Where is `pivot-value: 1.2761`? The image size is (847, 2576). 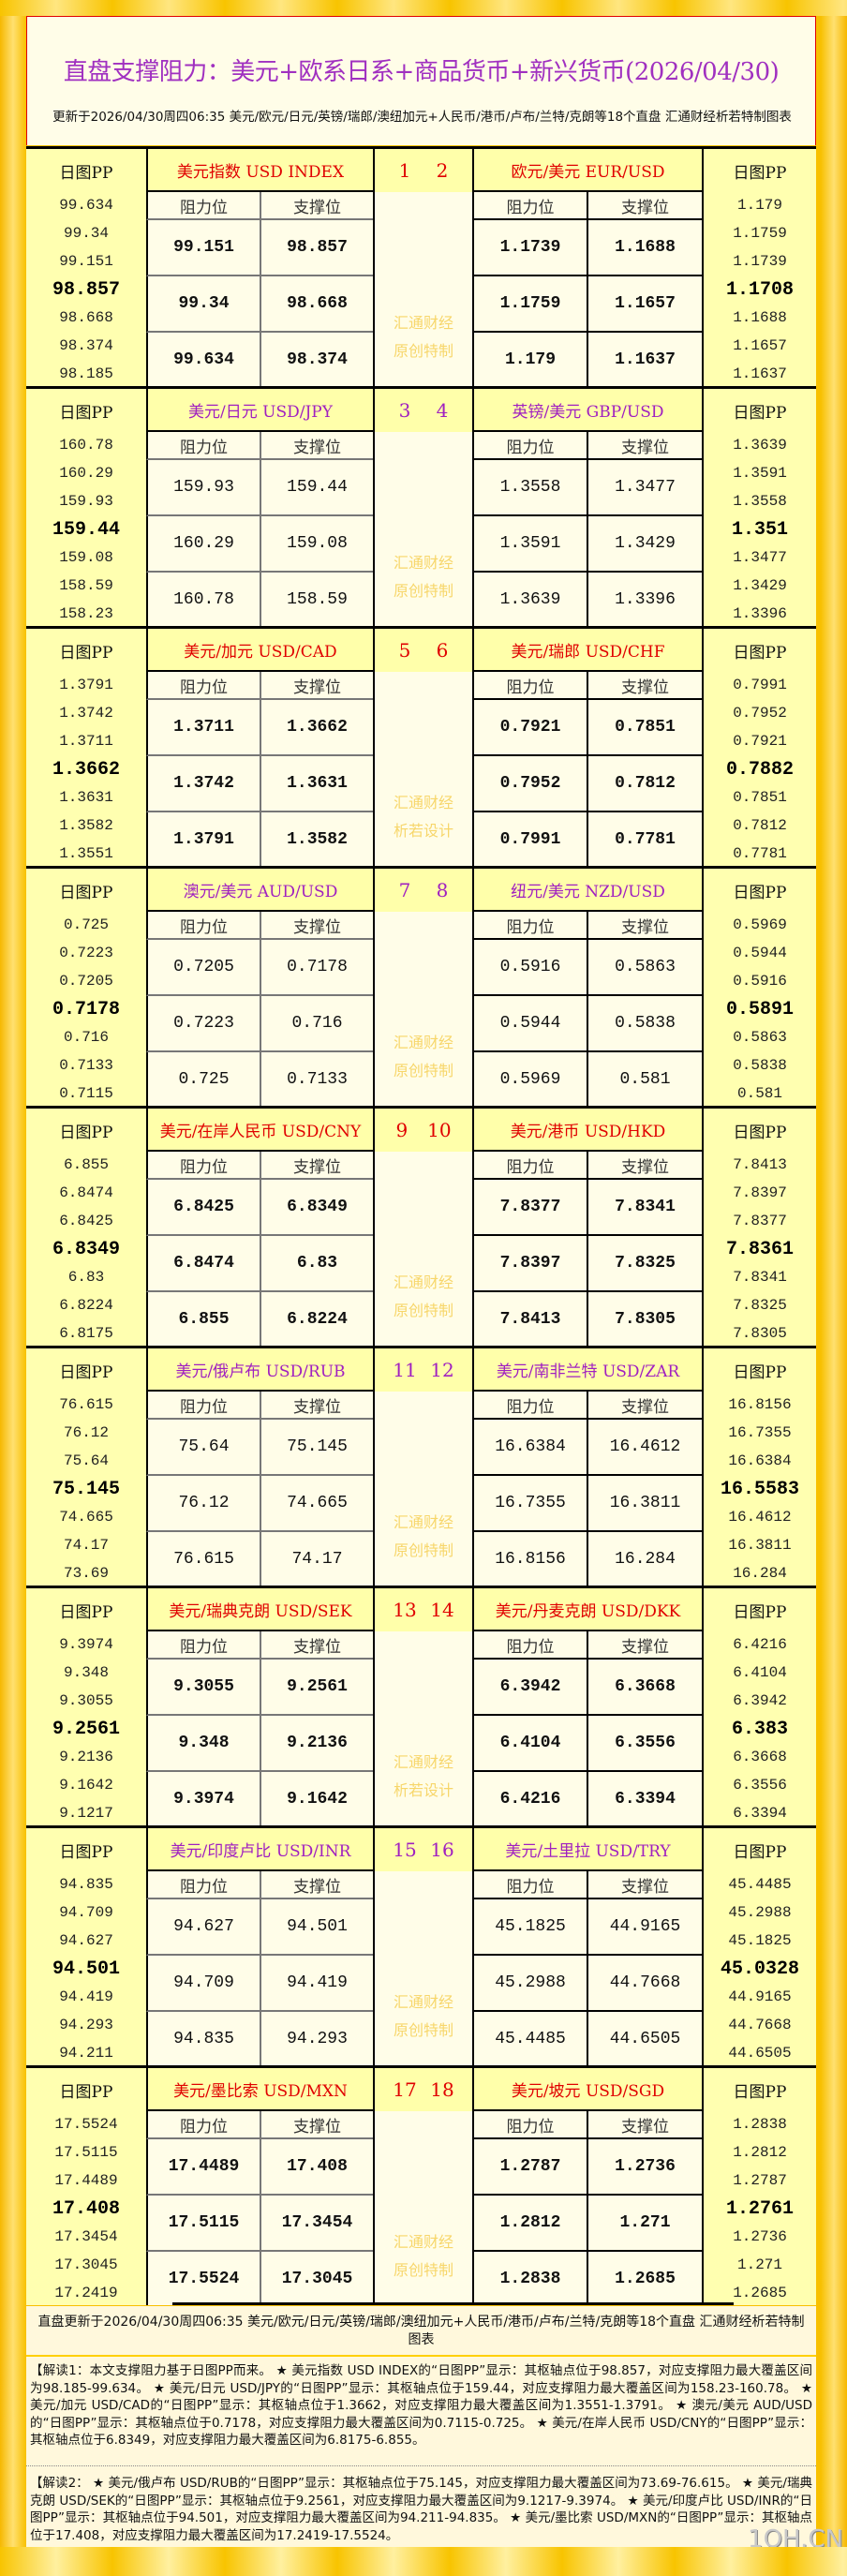 pivot-value: 1.2761 is located at coordinates (760, 2208).